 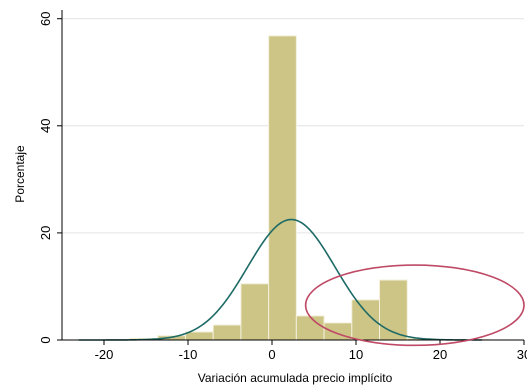 What do you see at coordinates (295, 378) in the screenshot?
I see `x-axis-title: Variación acumulada precio implícito` at bounding box center [295, 378].